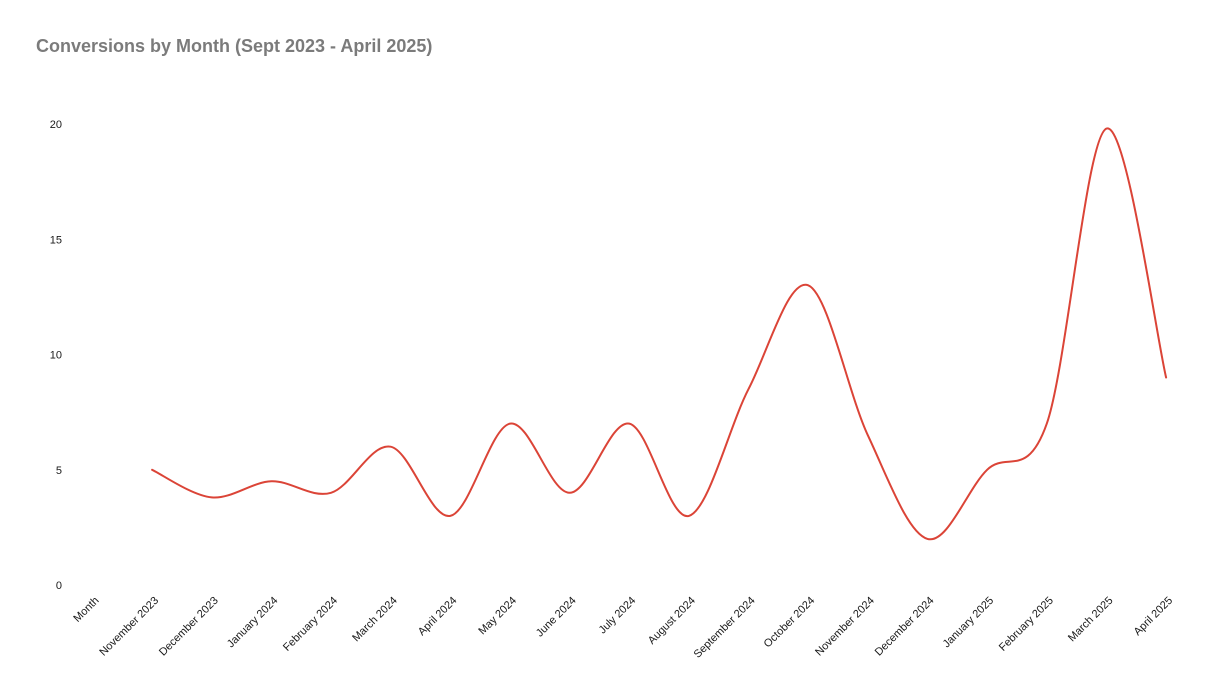  I want to click on x-axis-tick-label: October 2024, so click(790, 623).